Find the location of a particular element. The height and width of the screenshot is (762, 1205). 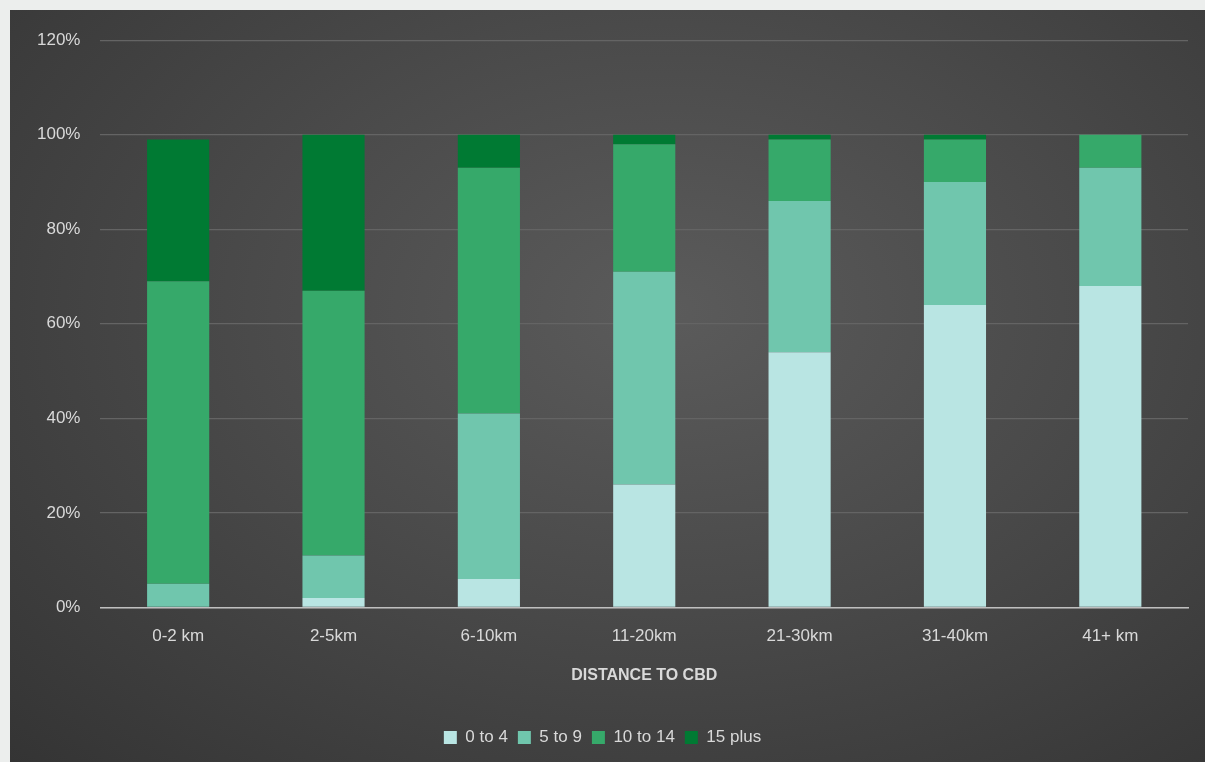

x-tick-label: 0-2 km is located at coordinates (178, 636).